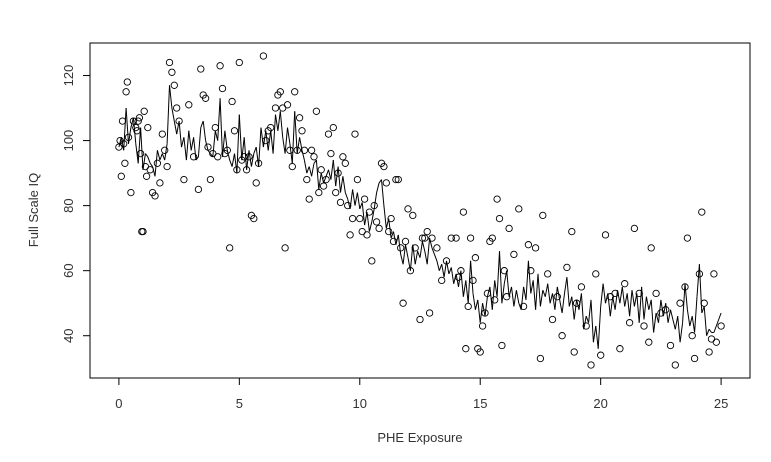  What do you see at coordinates (421, 394) in the screenshot?
I see `x-axis: 0 5 10 15 20 25` at bounding box center [421, 394].